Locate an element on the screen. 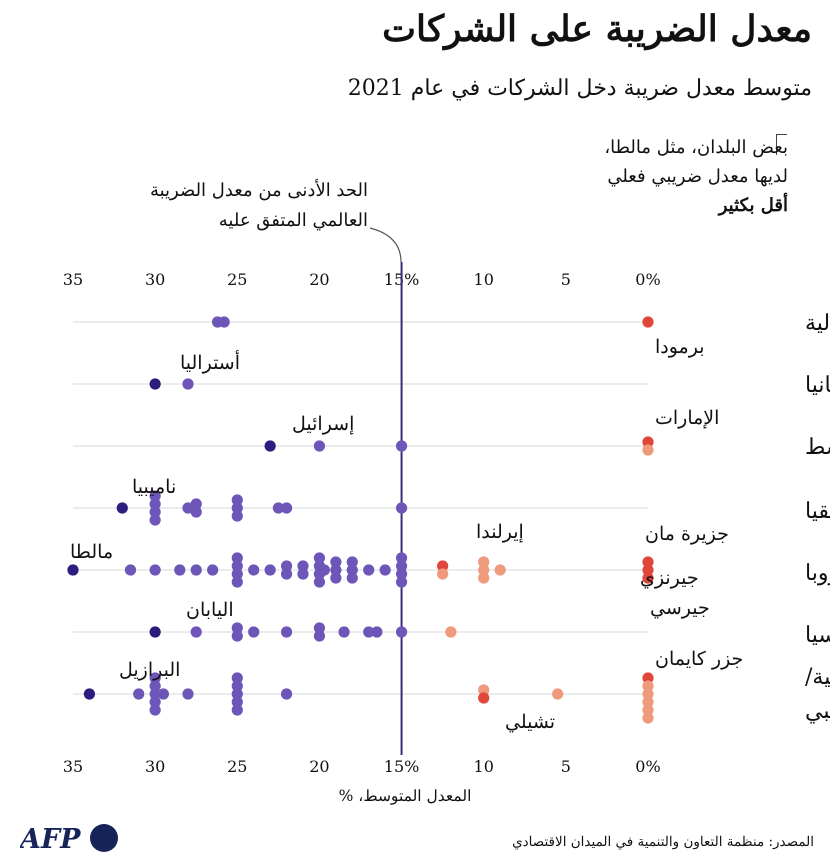  region-label: أميركا الشمالية is located at coordinates (817, 321).